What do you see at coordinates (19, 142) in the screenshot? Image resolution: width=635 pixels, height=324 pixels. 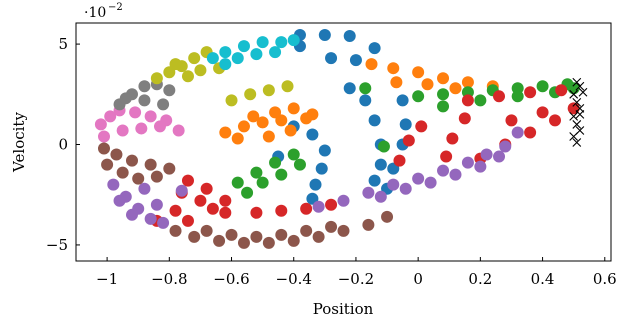 I see `y-axis-label: Velocity` at bounding box center [19, 142].